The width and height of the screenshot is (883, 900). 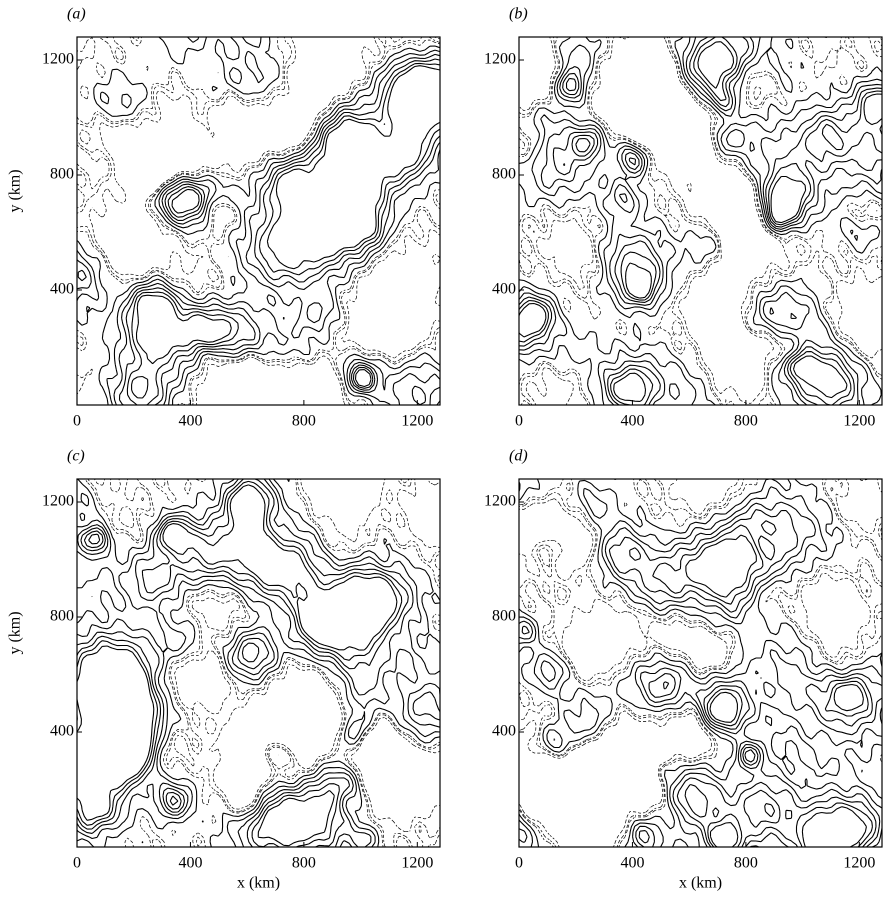 I want to click on panel-label: (a), so click(x=76, y=14).